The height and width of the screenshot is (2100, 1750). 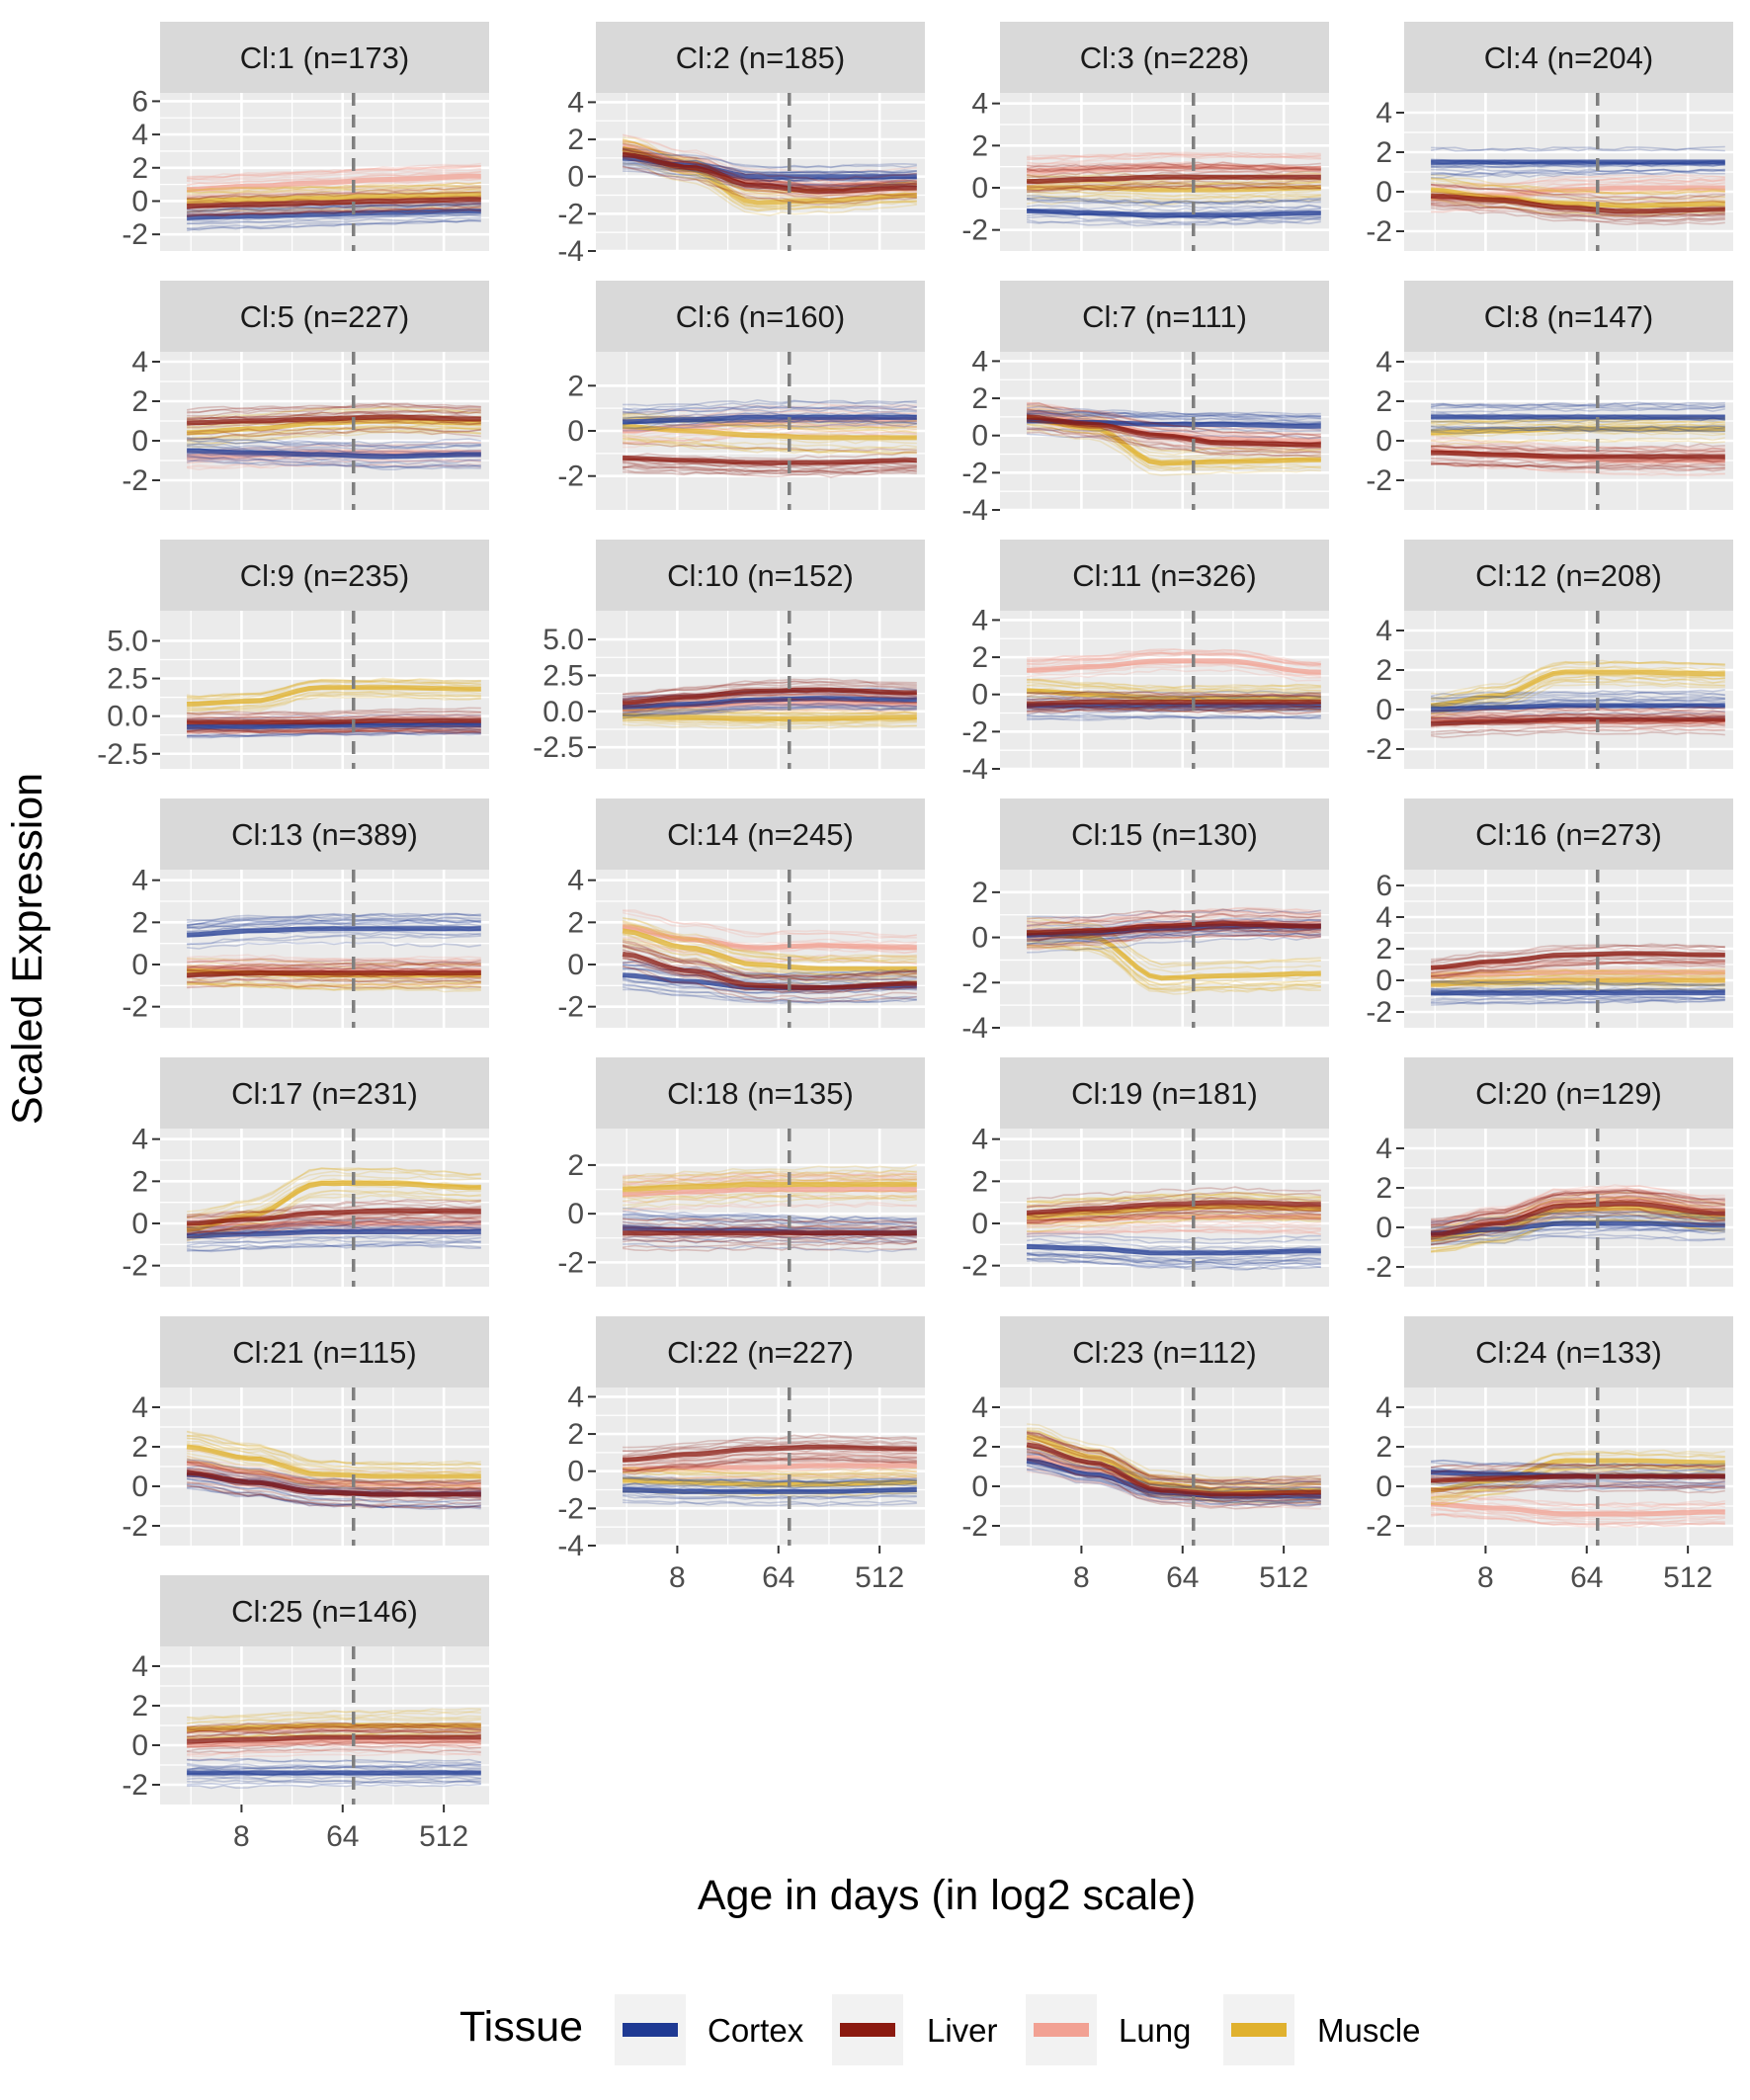 What do you see at coordinates (979, 1407) in the screenshot?
I see `y-tick-label: 4` at bounding box center [979, 1407].